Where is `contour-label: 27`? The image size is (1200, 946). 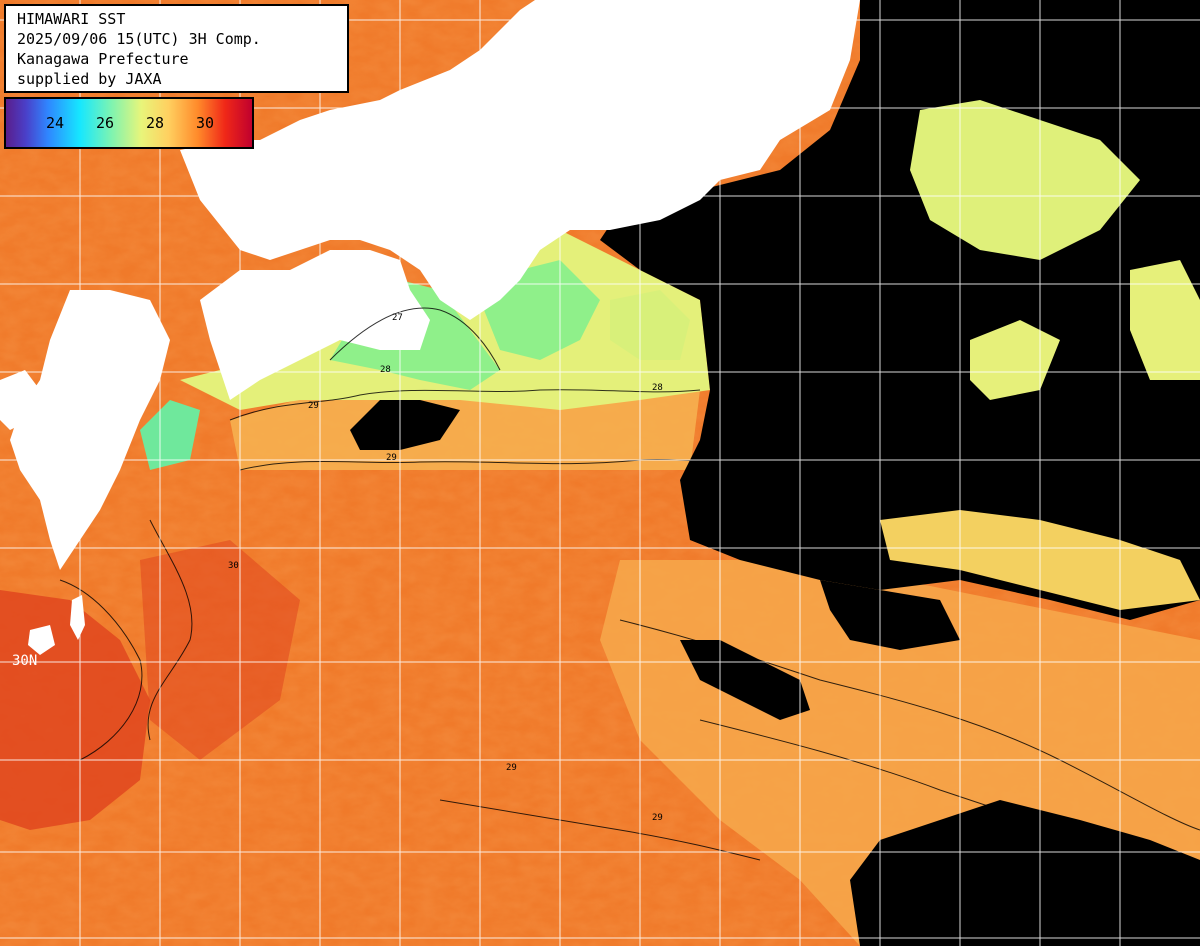 contour-label: 27 is located at coordinates (397, 318).